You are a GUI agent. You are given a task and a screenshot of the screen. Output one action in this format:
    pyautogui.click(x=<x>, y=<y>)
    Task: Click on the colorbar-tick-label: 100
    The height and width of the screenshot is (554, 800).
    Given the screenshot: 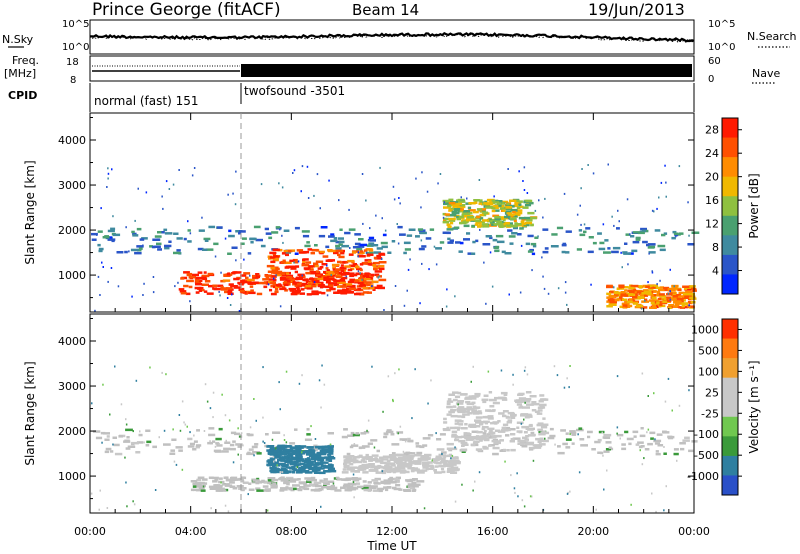 What is the action you would take?
    pyautogui.click(x=708, y=371)
    